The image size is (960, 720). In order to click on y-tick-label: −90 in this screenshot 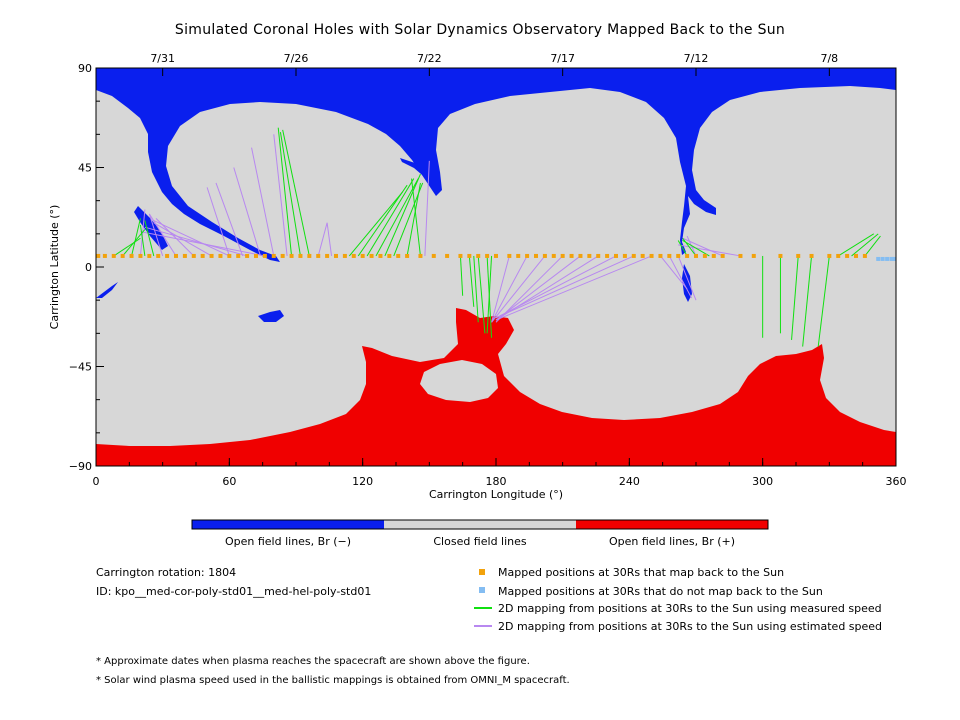, I will do `click(80, 466)`.